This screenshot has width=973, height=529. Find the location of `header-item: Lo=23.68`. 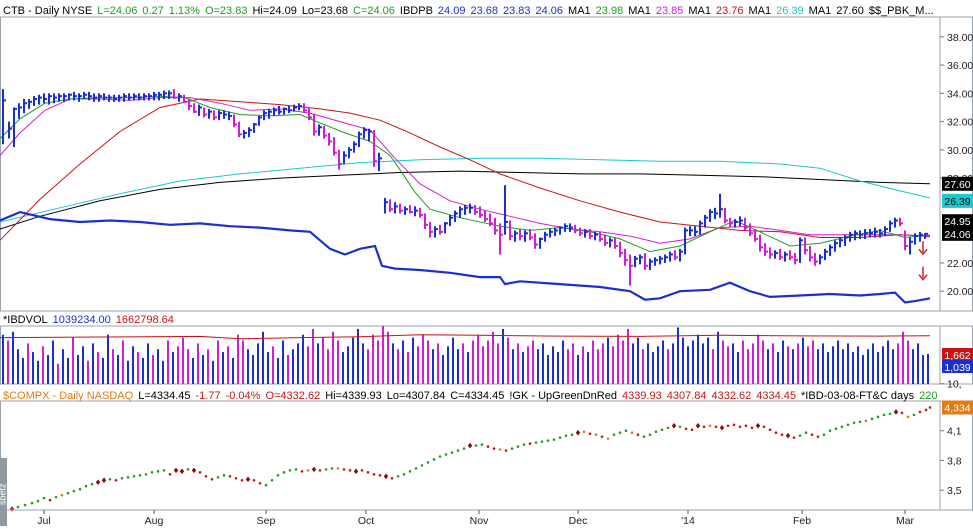

header-item: Lo=23.68 is located at coordinates (325, 11).